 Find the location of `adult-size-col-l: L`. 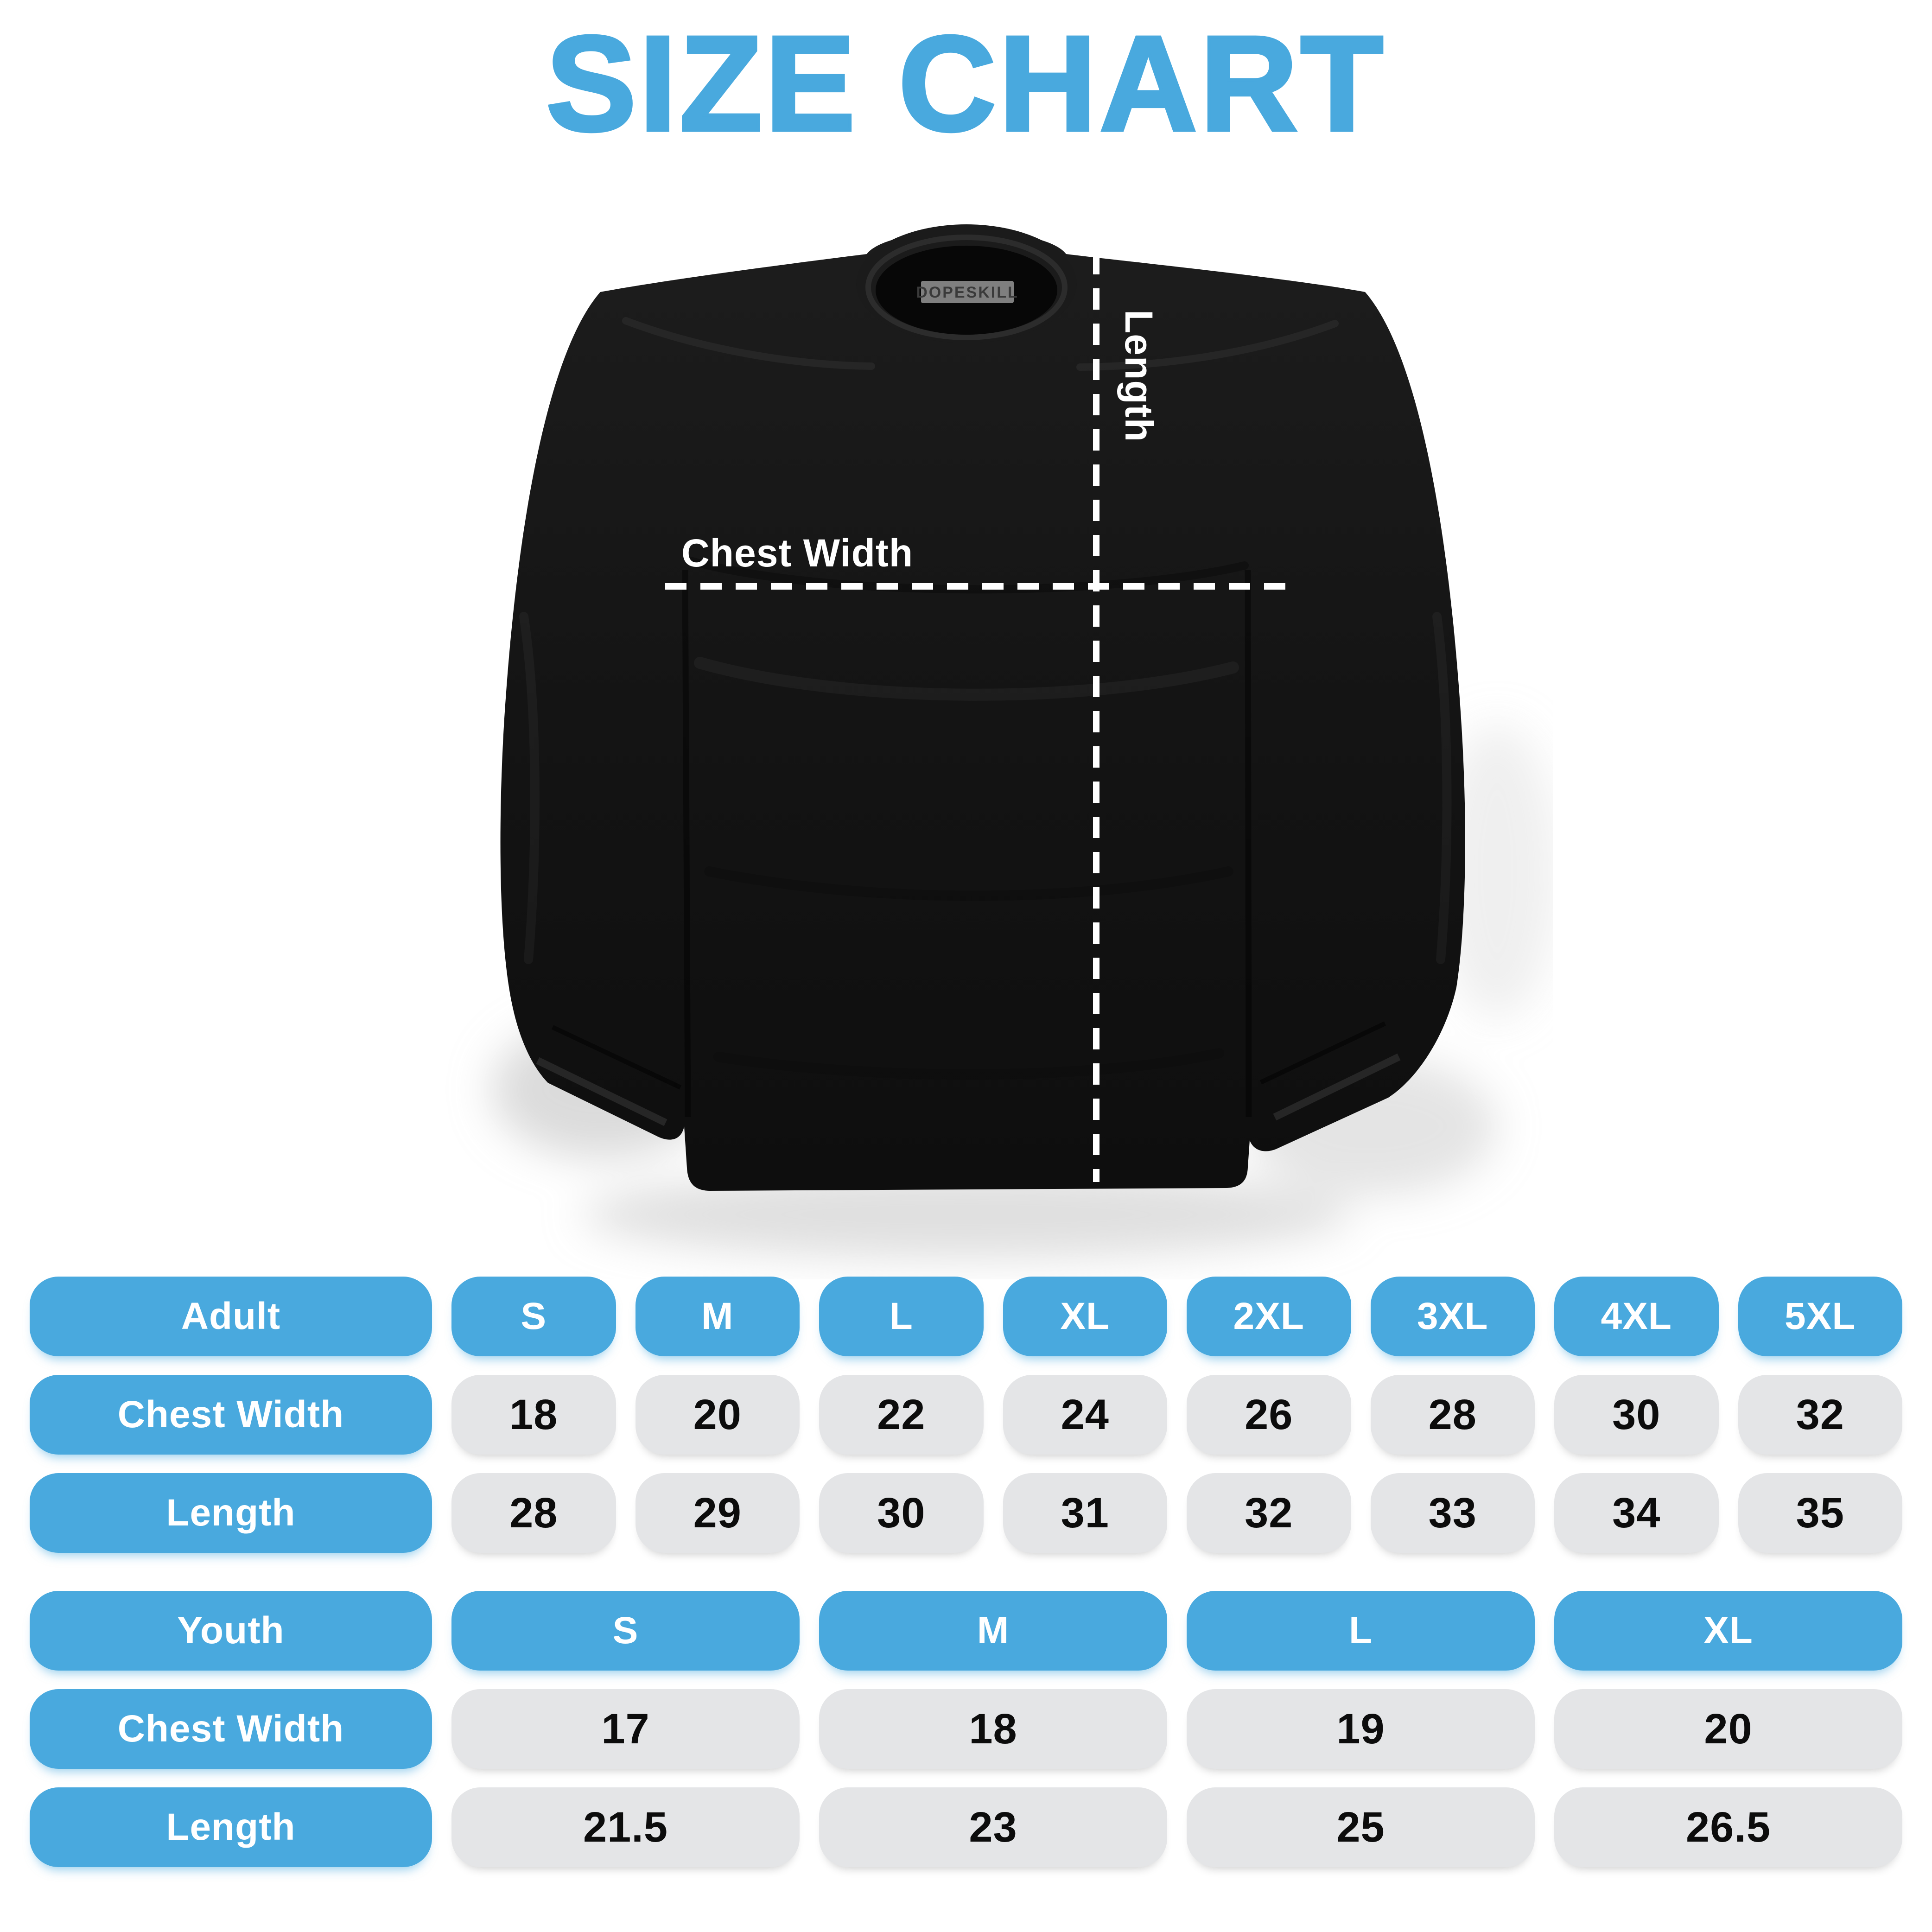

adult-size-col-l: L is located at coordinates (901, 1316).